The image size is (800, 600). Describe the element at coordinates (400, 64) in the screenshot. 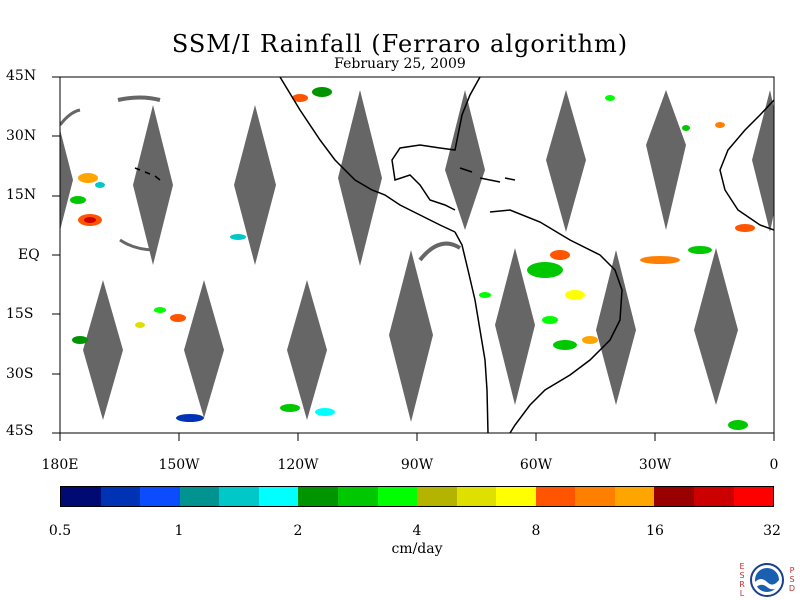

I see `map-date: February 25, 2009` at that location.